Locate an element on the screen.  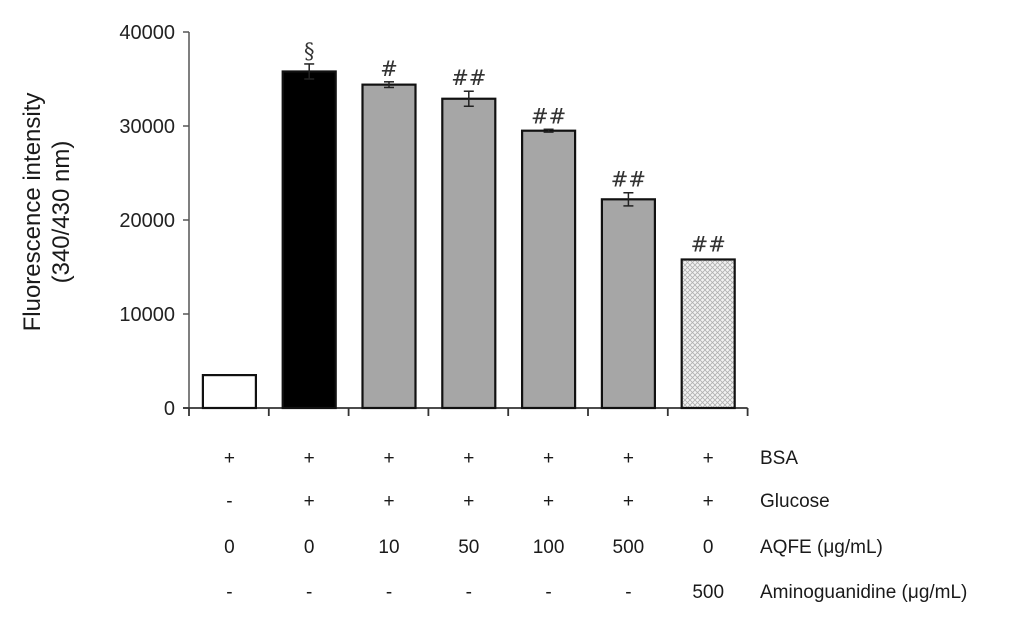
y-tick-label: 20000 is located at coordinates (147, 221).